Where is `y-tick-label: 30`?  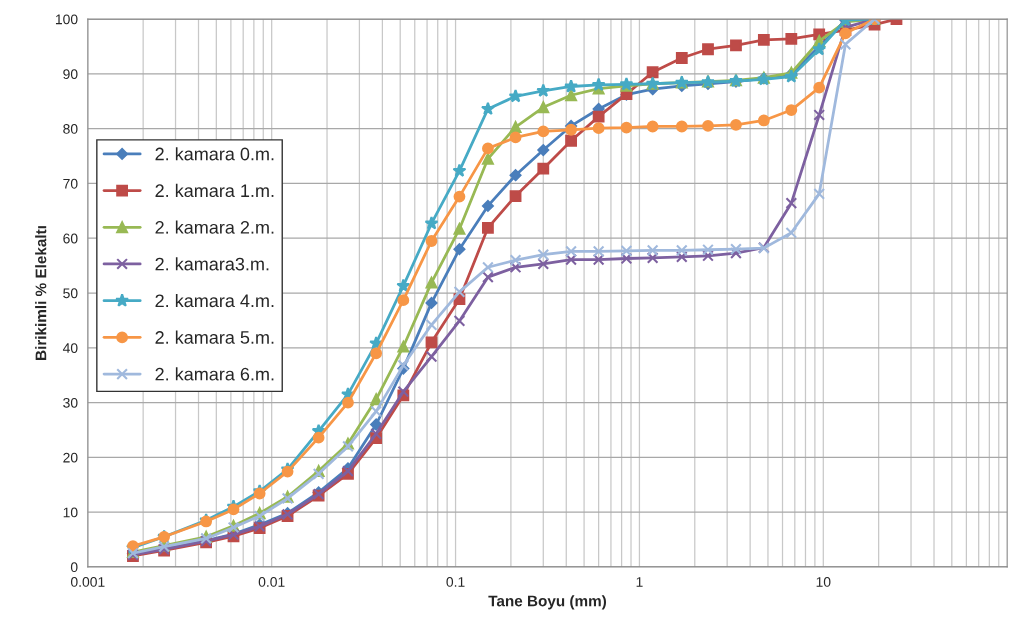
y-tick-label: 30 is located at coordinates (70, 402).